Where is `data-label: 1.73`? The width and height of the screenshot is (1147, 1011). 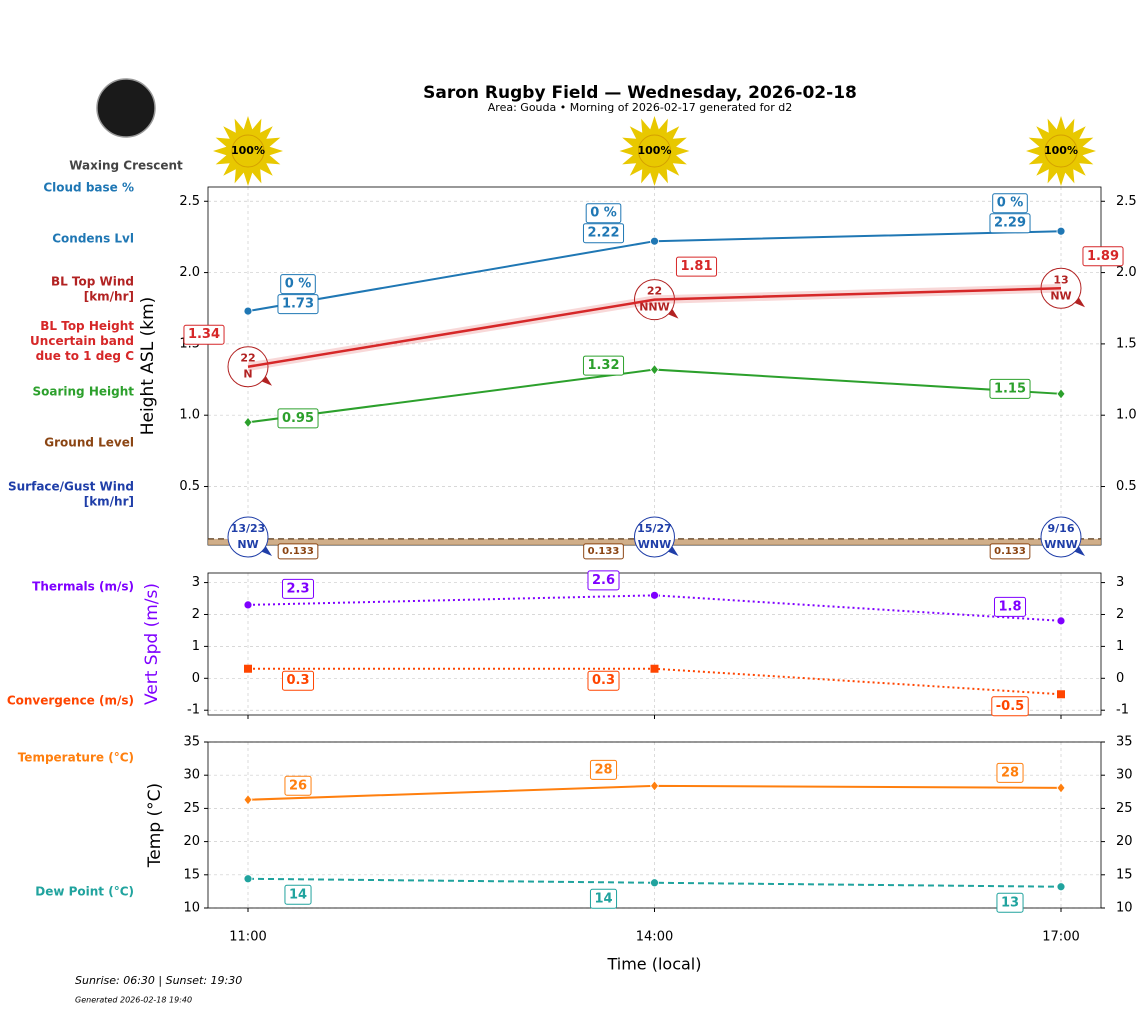 data-label: 1.73 is located at coordinates (298, 304).